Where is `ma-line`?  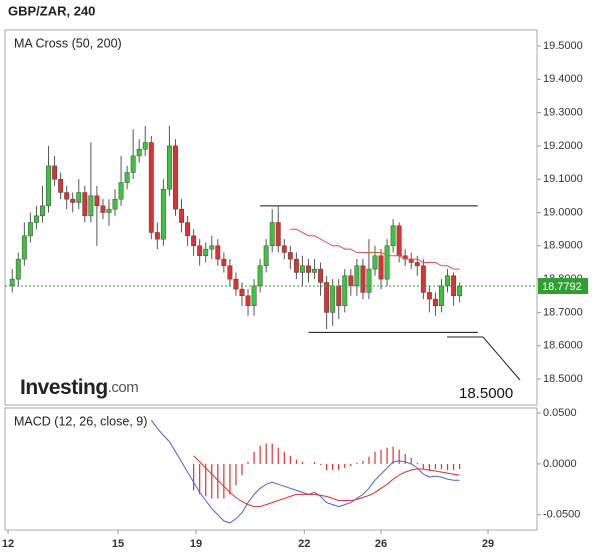
ma-line is located at coordinates (375, 249).